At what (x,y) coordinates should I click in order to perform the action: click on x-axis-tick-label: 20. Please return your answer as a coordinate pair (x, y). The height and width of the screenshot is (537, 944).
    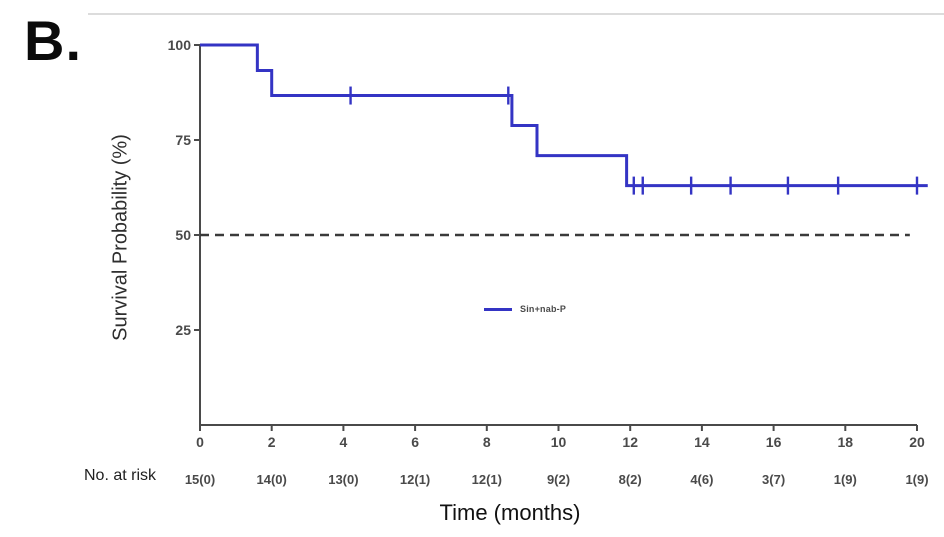
    Looking at the image, I should click on (917, 442).